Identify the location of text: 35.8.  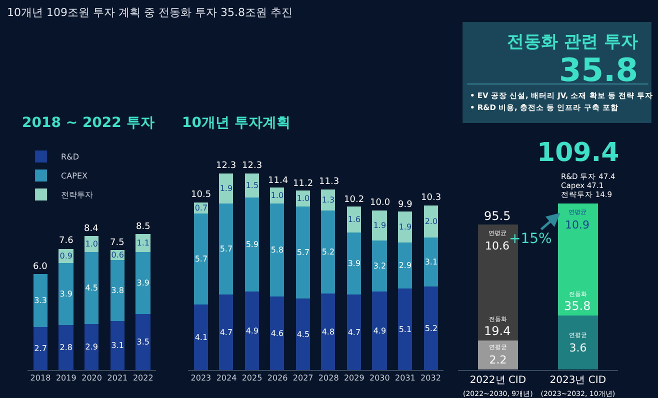
(598, 70).